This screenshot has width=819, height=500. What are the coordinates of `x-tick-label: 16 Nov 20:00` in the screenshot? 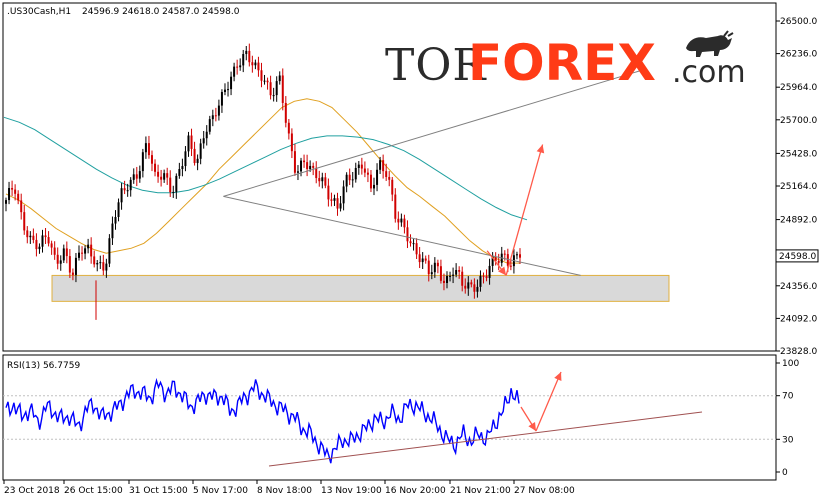 It's located at (415, 491).